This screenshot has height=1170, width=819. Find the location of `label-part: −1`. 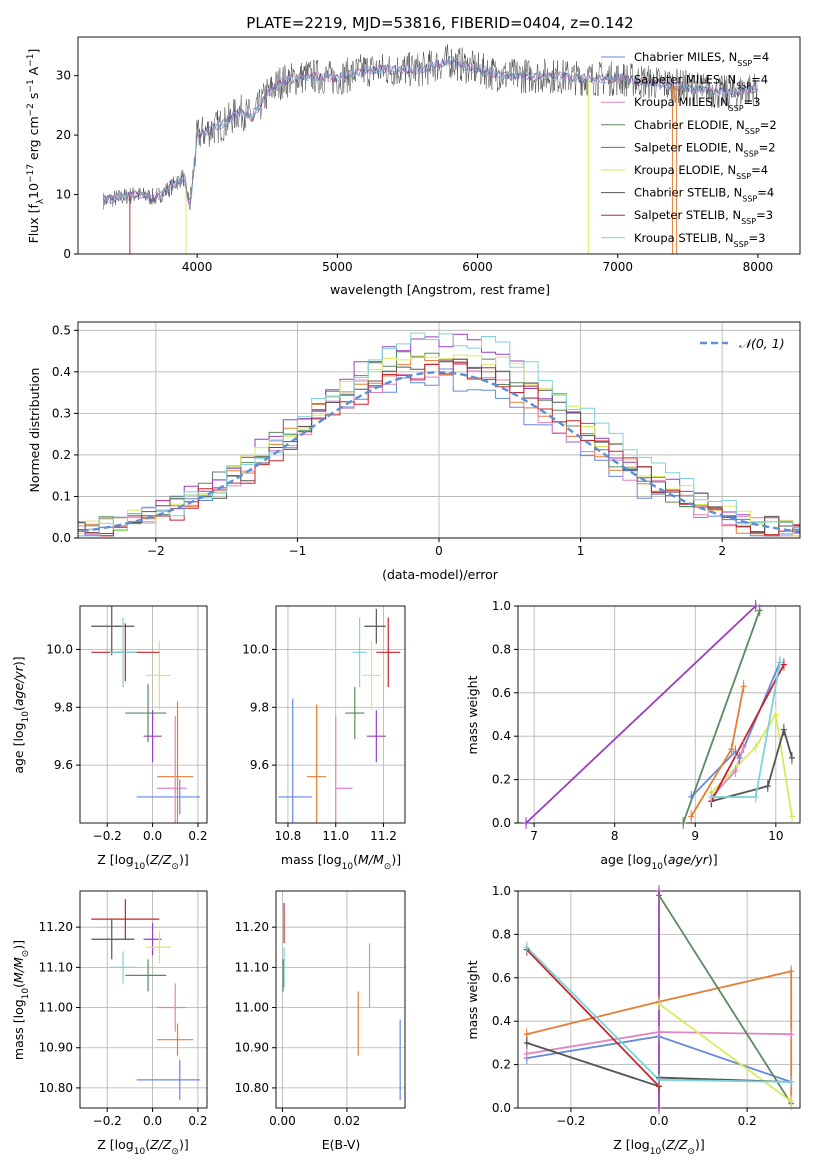

label-part: −1 is located at coordinates (31, 60).